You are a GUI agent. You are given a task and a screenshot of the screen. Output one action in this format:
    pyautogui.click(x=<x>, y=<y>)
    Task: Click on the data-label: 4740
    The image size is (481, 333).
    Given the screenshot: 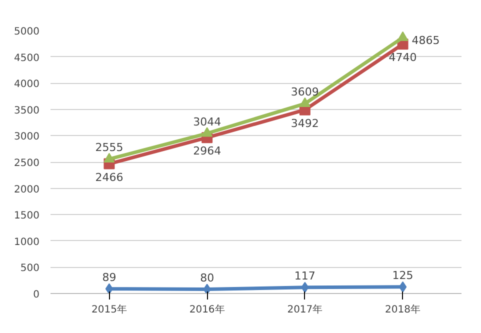 What is the action you would take?
    pyautogui.click(x=402, y=57)
    